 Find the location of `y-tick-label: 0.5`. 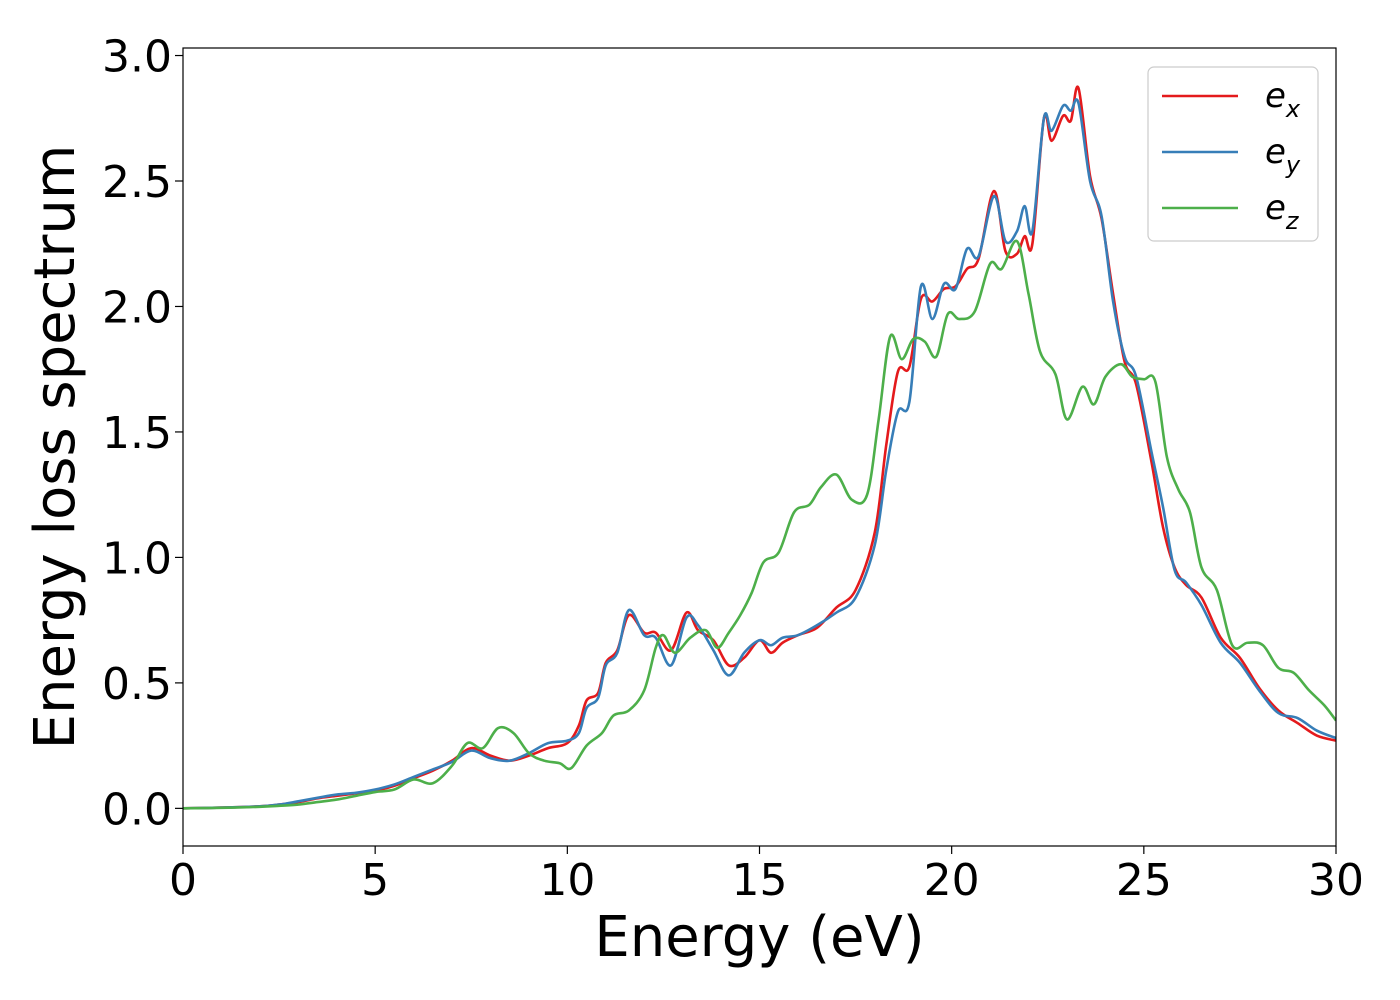

y-tick-label: 0.5 is located at coordinates (137, 684).